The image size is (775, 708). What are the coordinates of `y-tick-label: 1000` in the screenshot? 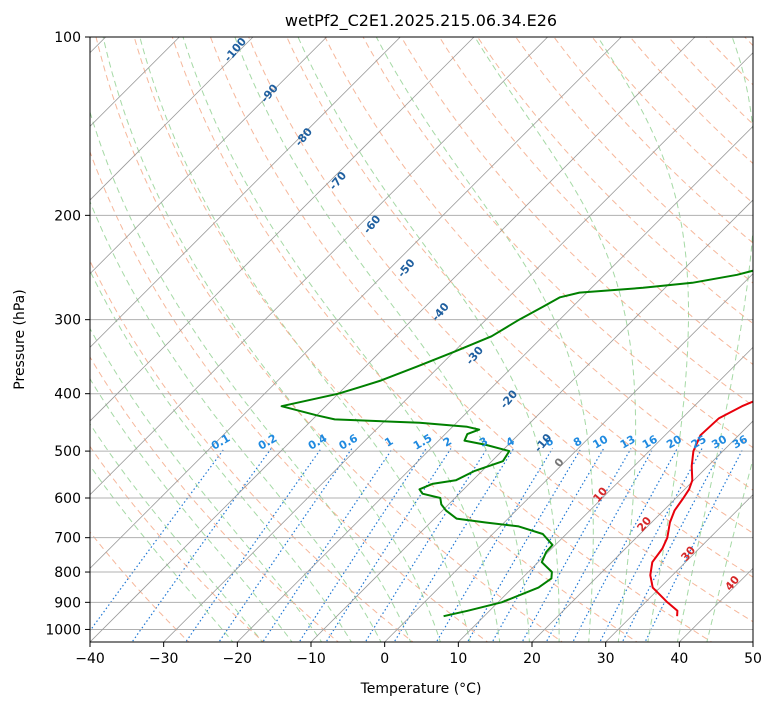 It's located at (63, 630).